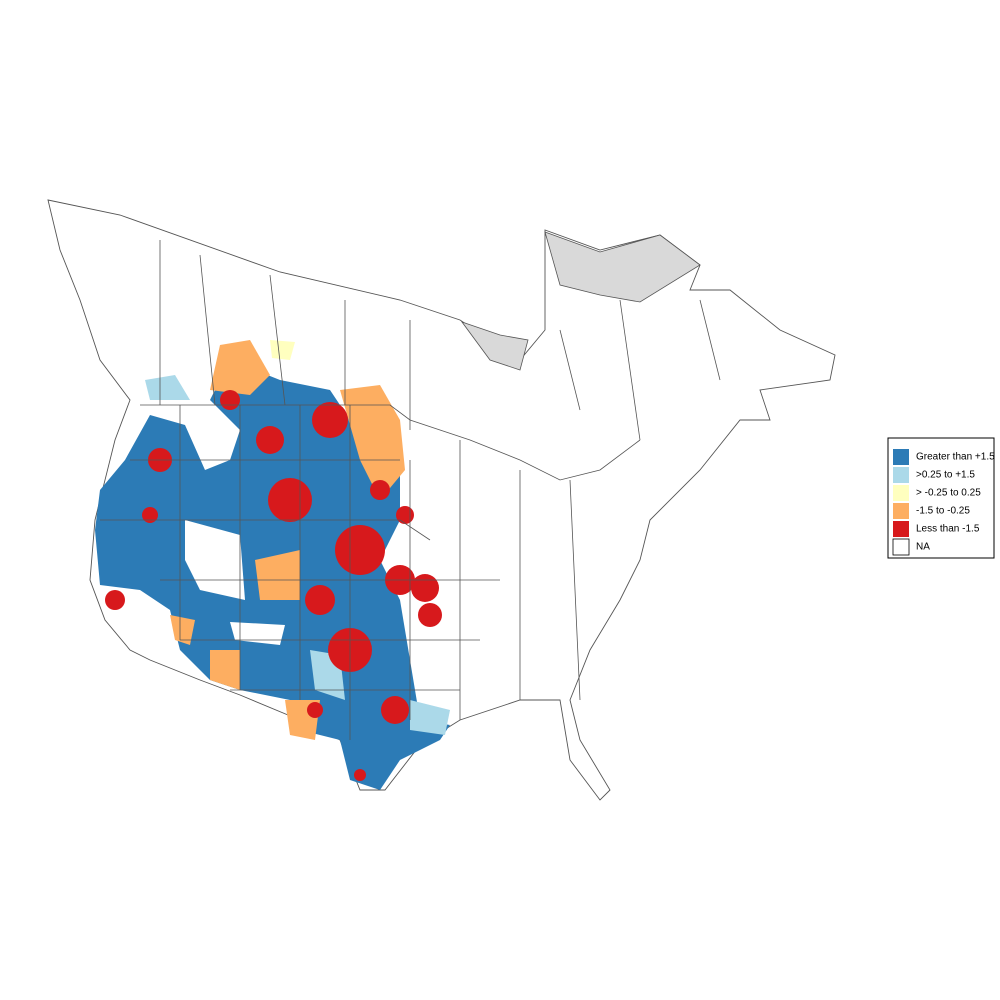 This screenshot has width=1000, height=1000. I want to click on legend-label: -1.5 to -0.25, so click(943, 511).